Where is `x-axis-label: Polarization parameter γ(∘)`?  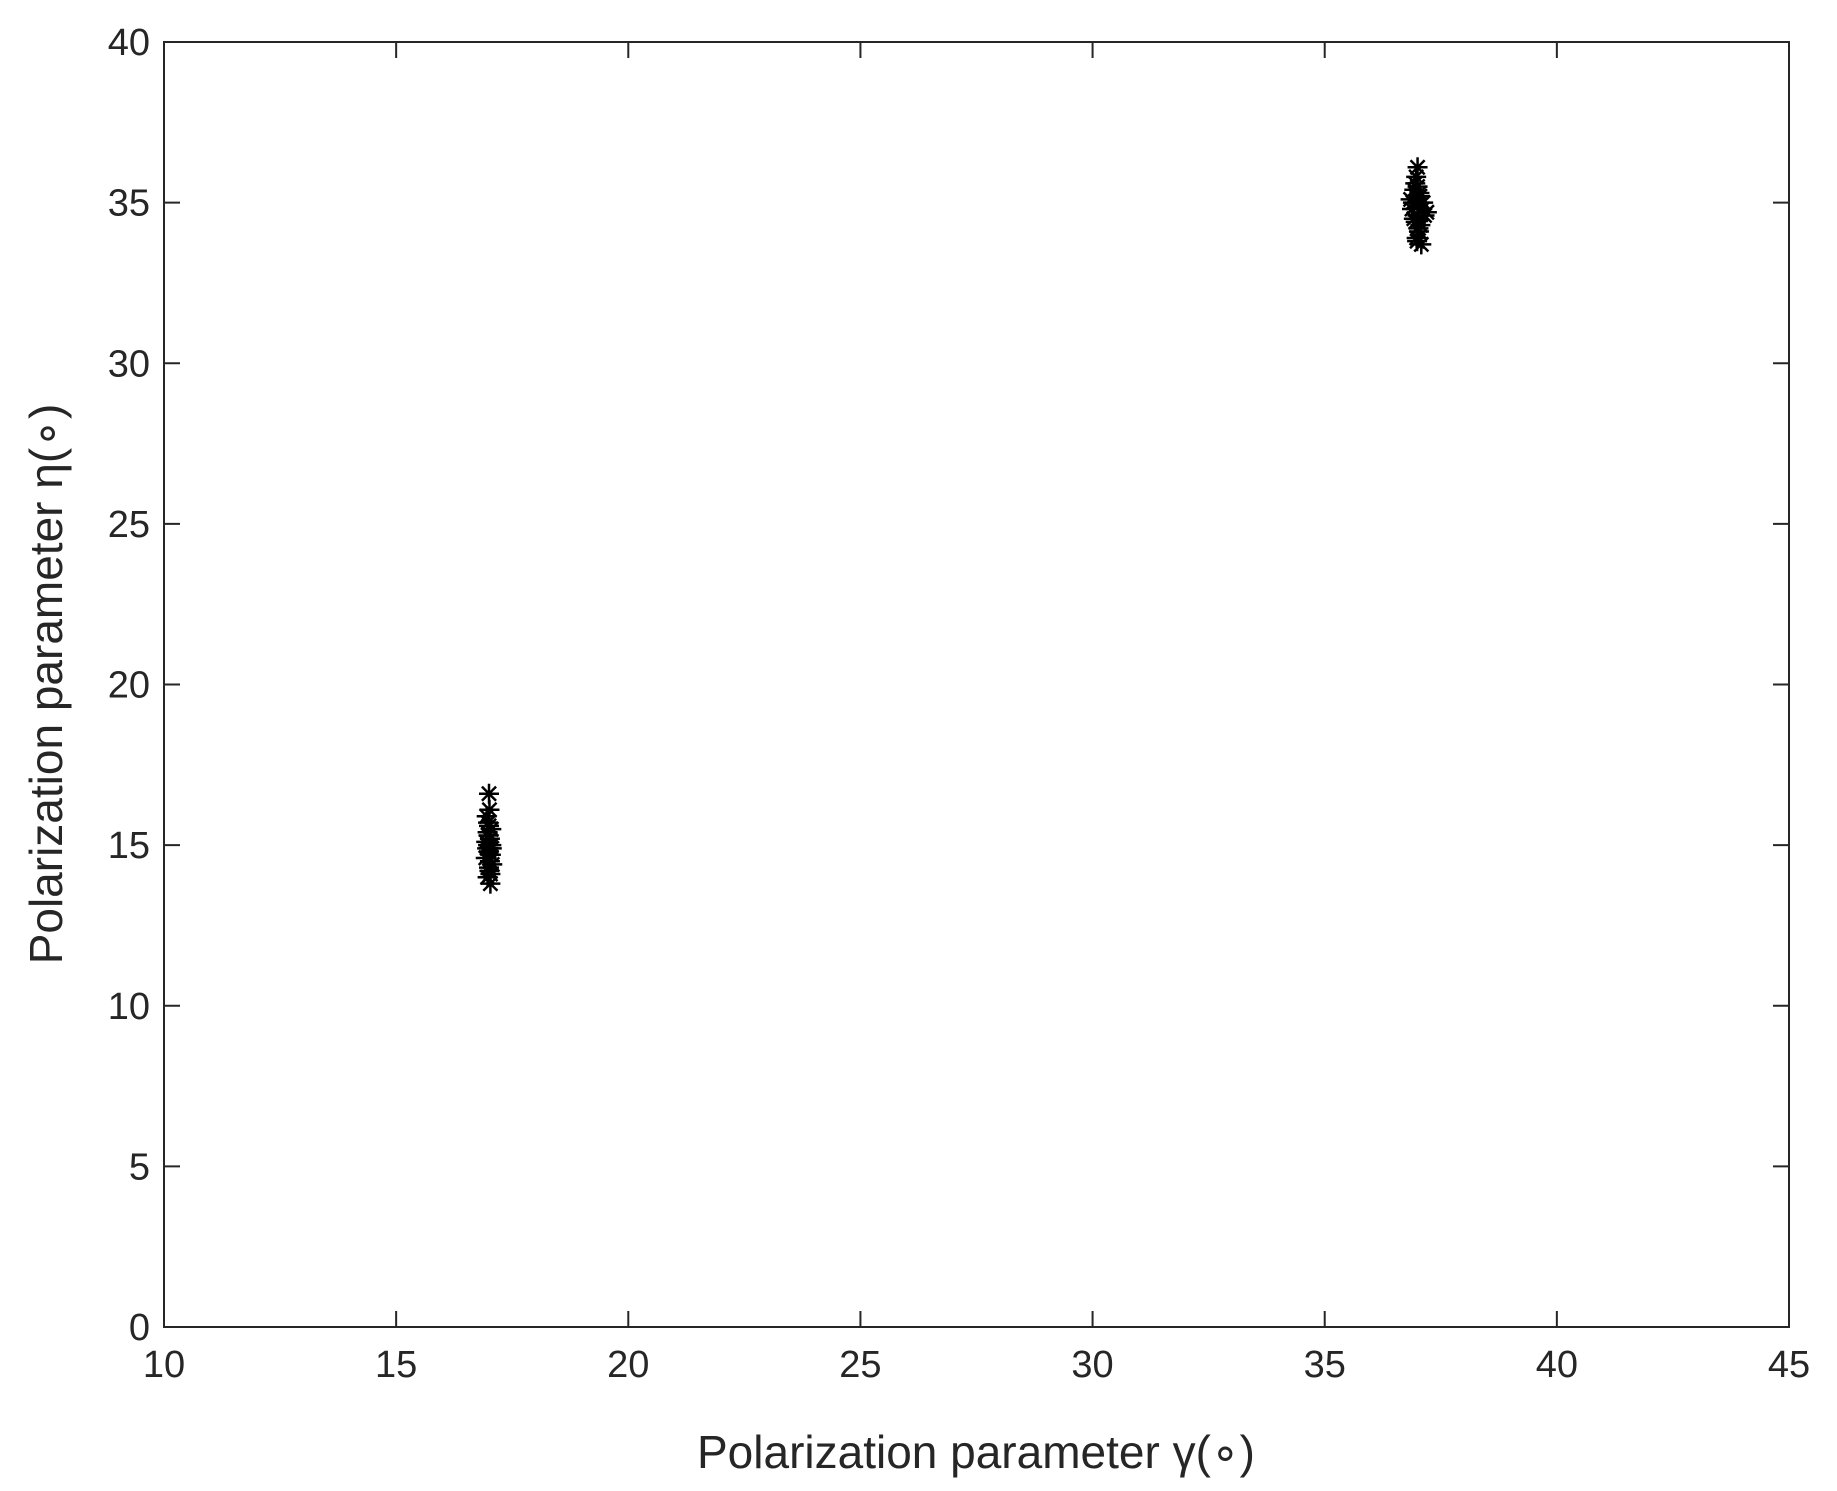 x-axis-label: Polarization parameter γ(∘) is located at coordinates (976, 1452).